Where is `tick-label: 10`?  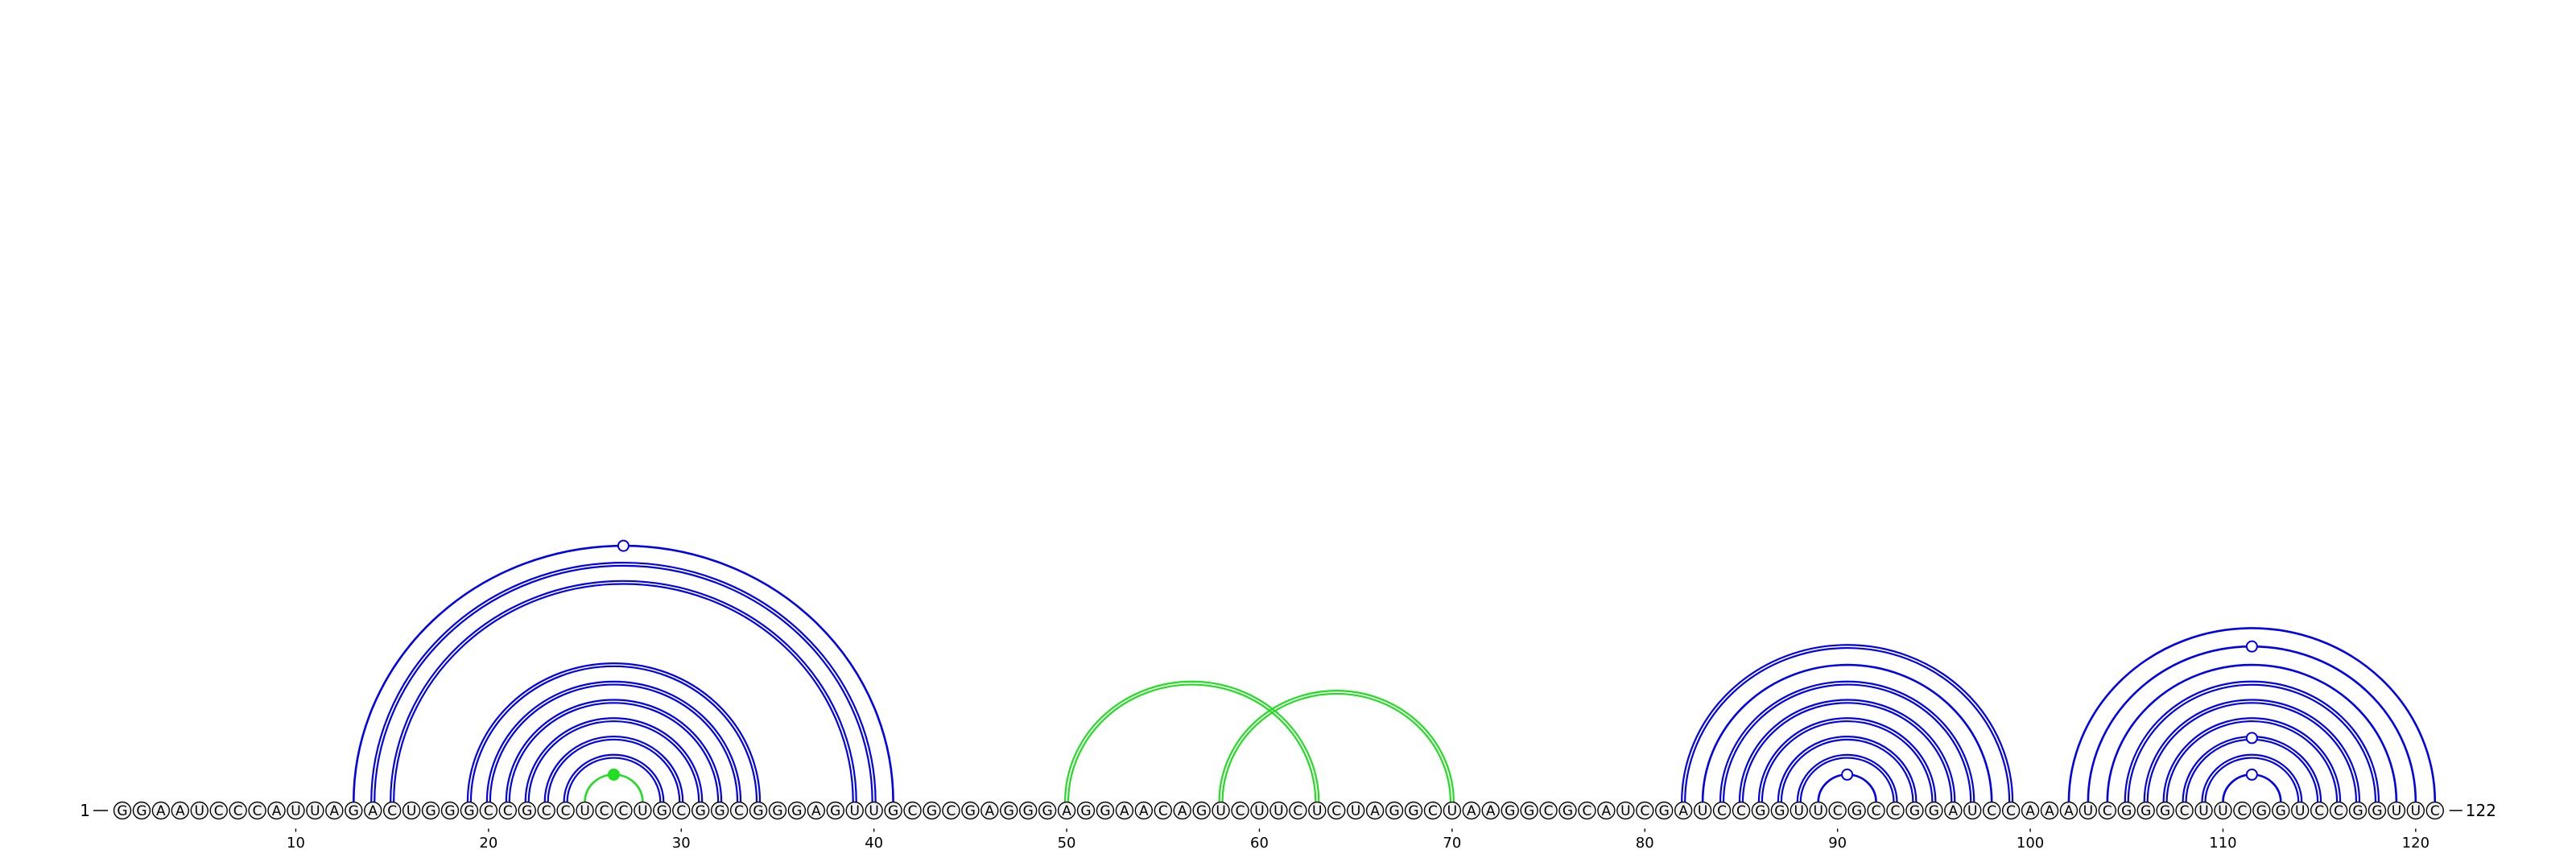
tick-label: 10 is located at coordinates (296, 844).